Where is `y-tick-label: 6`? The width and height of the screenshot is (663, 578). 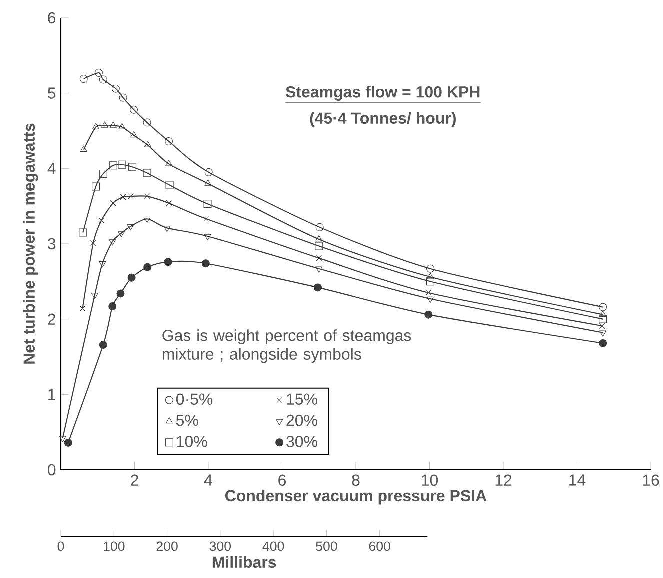 y-tick-label: 6 is located at coordinates (52, 18).